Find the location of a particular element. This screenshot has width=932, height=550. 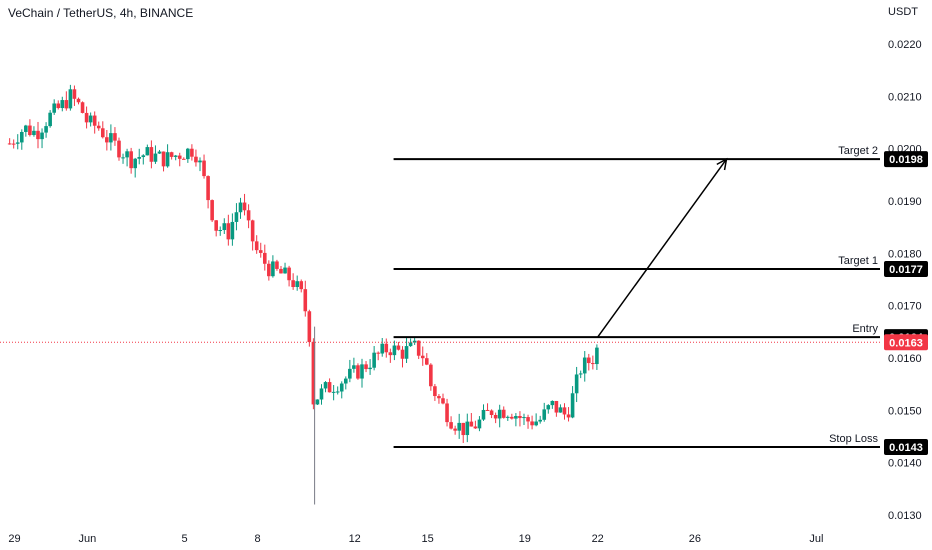

x-tick-label: 12 is located at coordinates (355, 539).